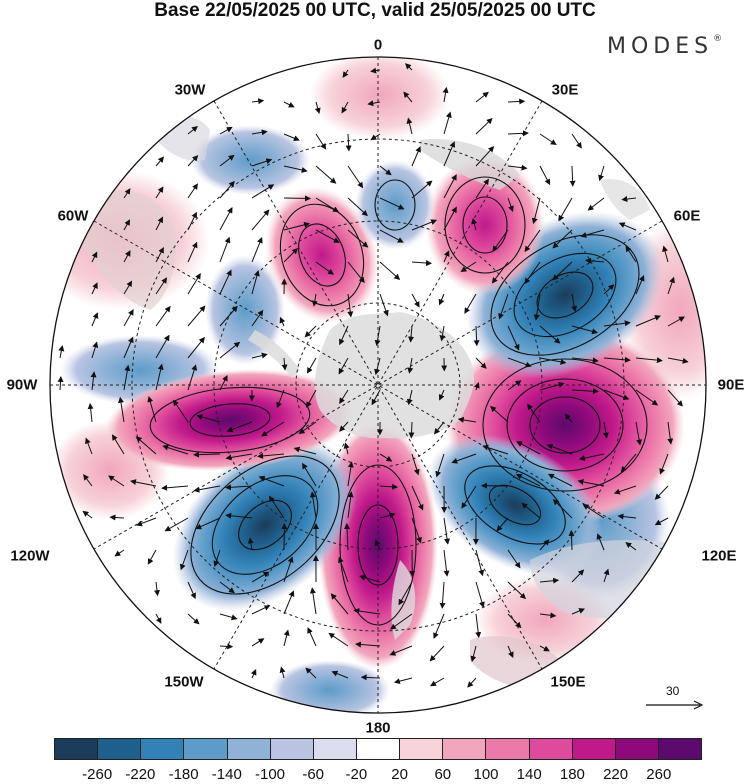  I want to click on colorbar-tick-label: -60, so click(313, 774).